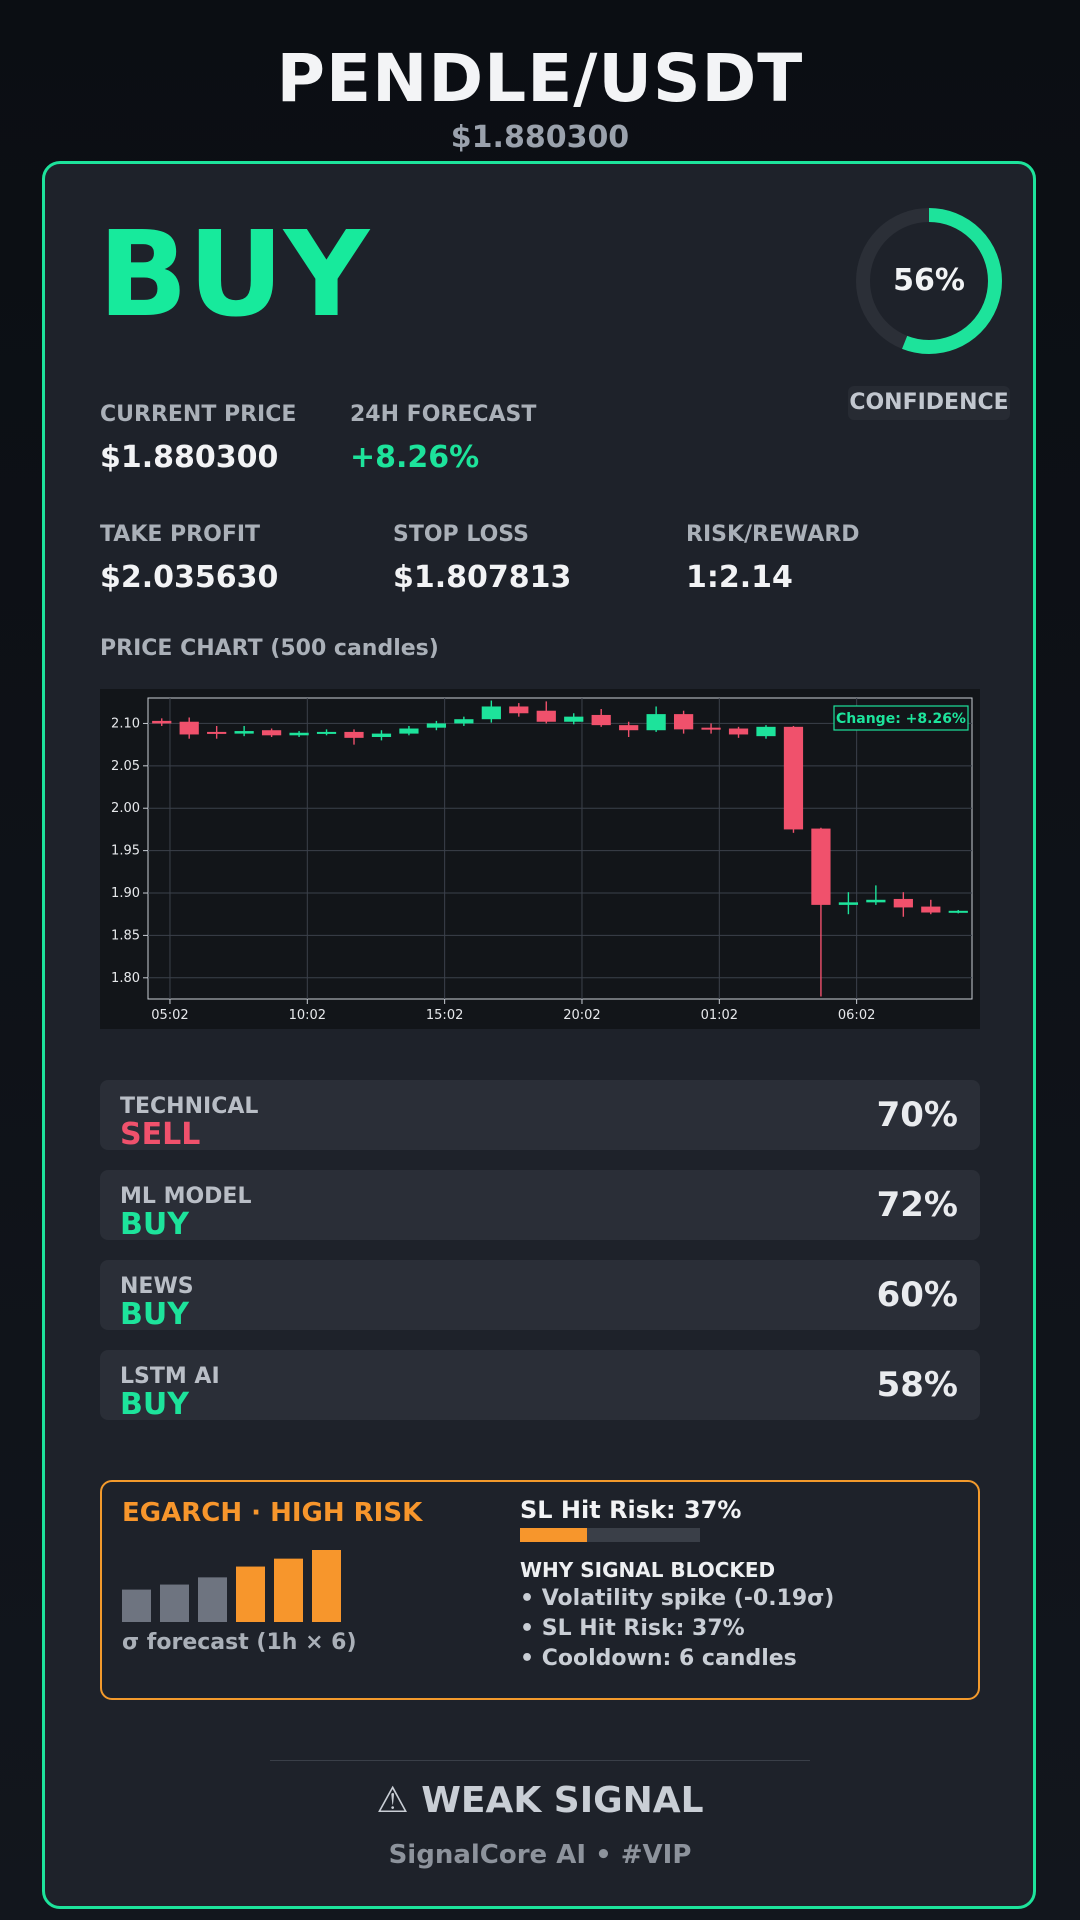 The image size is (1080, 1920). I want to click on confidence-label: CONFIDENCE, so click(929, 403).